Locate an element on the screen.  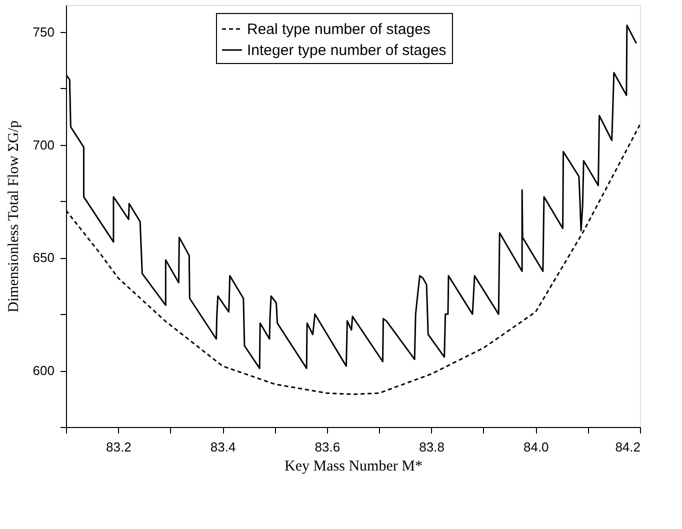
x-tick-label: 84.2 is located at coordinates (627, 447).